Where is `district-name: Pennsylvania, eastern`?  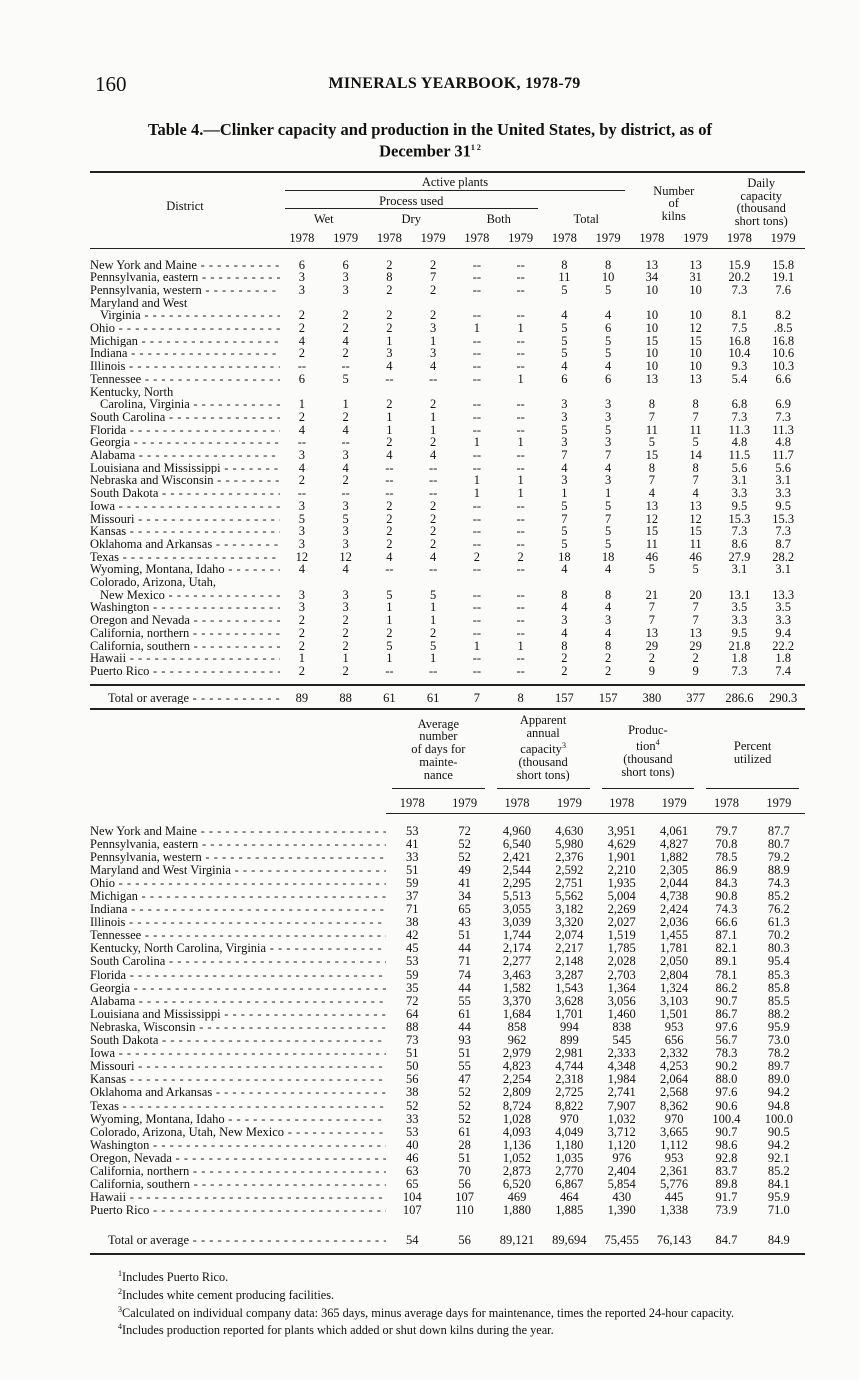
district-name: Pennsylvania, eastern is located at coordinates (238, 844).